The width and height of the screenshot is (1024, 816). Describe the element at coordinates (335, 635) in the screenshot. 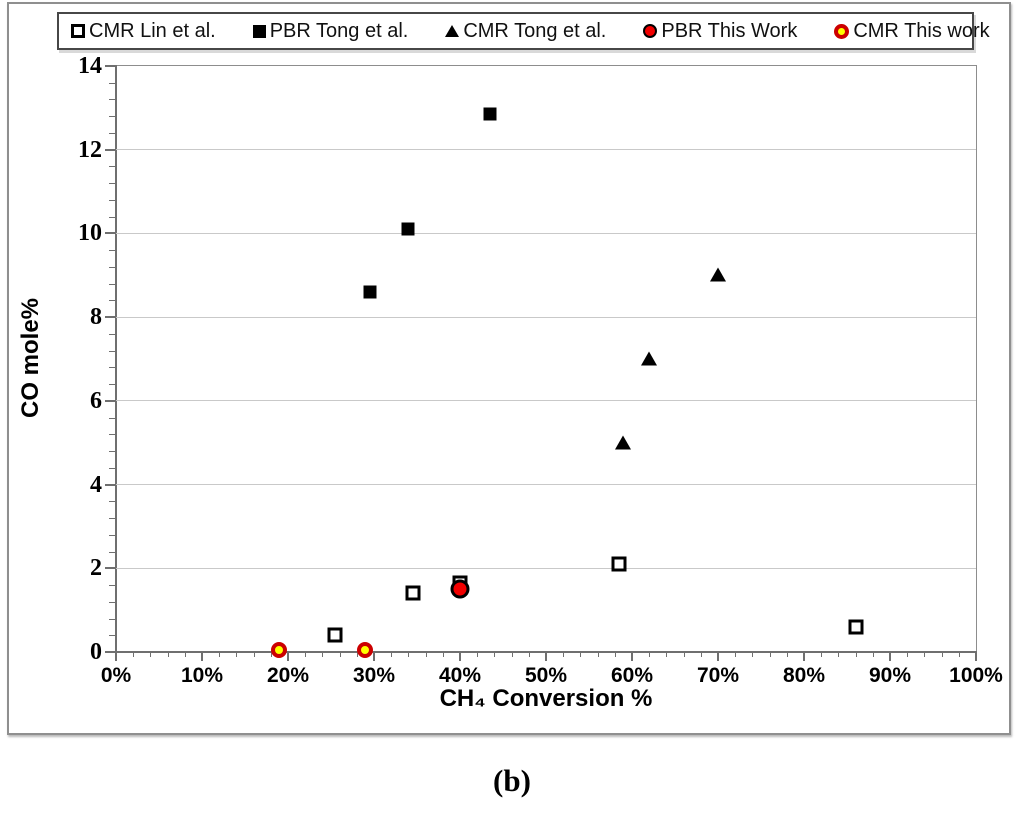

I see `point-cmr-lin-et-al` at that location.